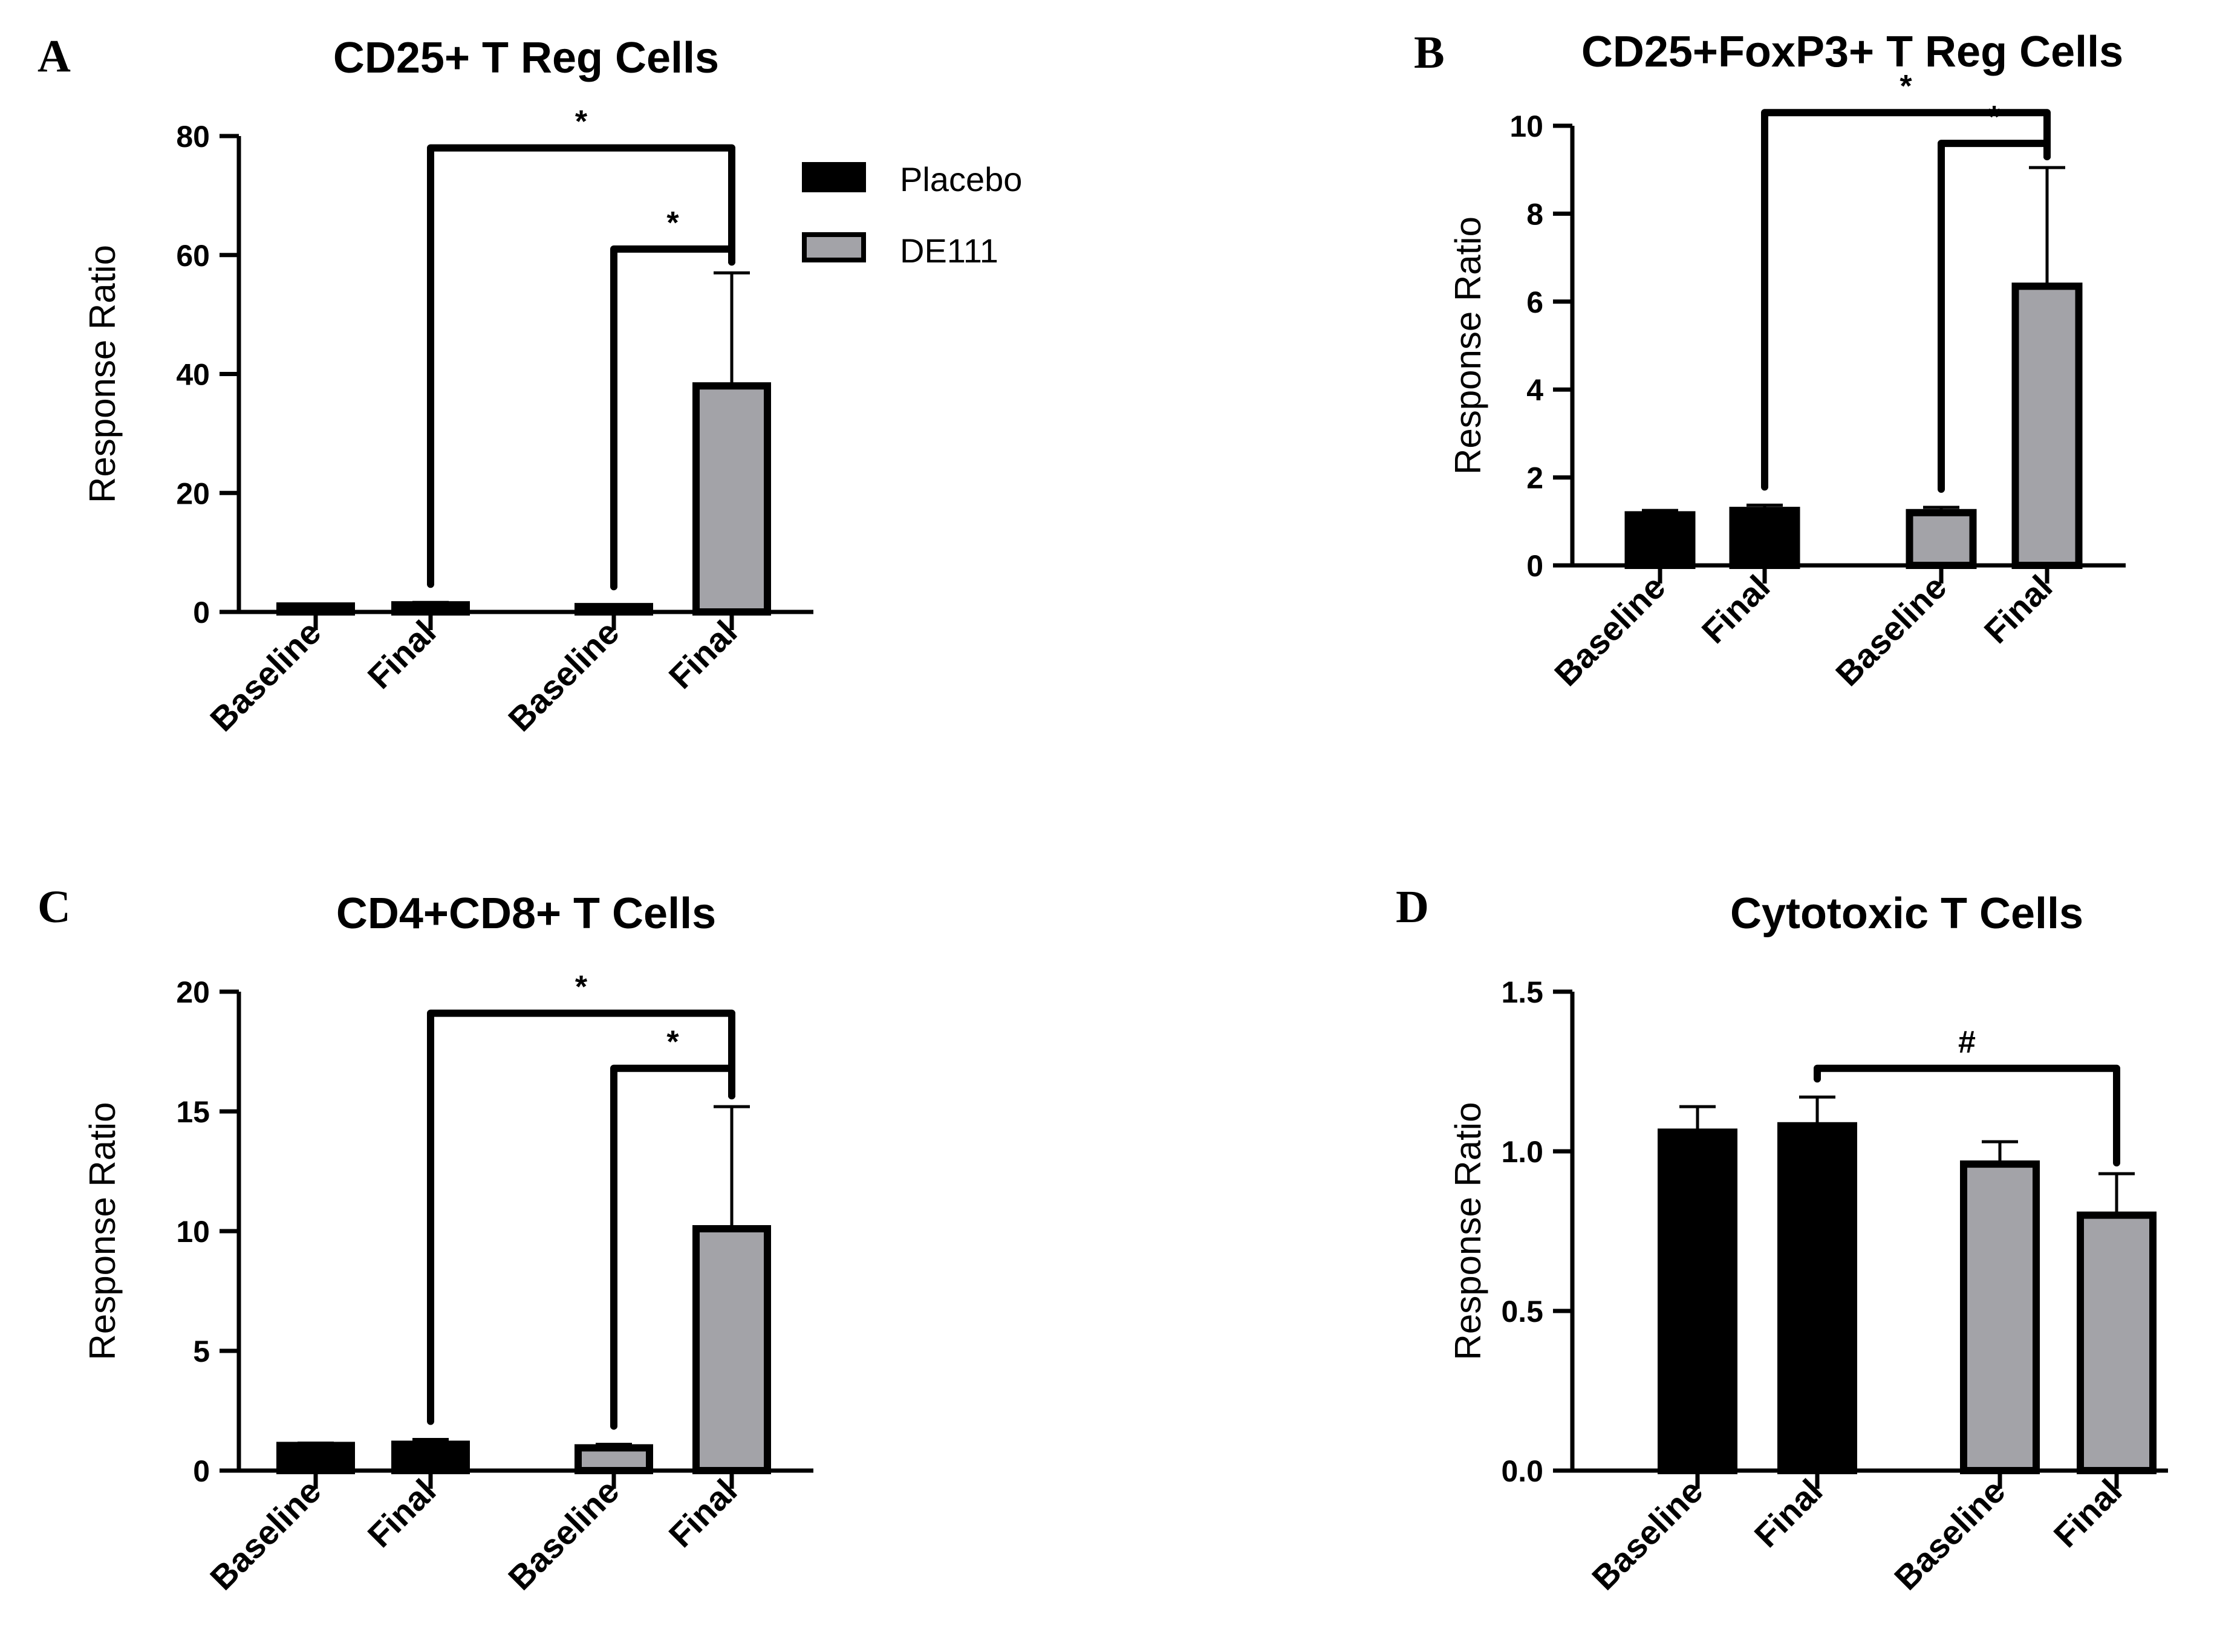 The height and width of the screenshot is (1652, 2217). Describe the element at coordinates (193, 375) in the screenshot. I see `y-tick-label: 40` at that location.